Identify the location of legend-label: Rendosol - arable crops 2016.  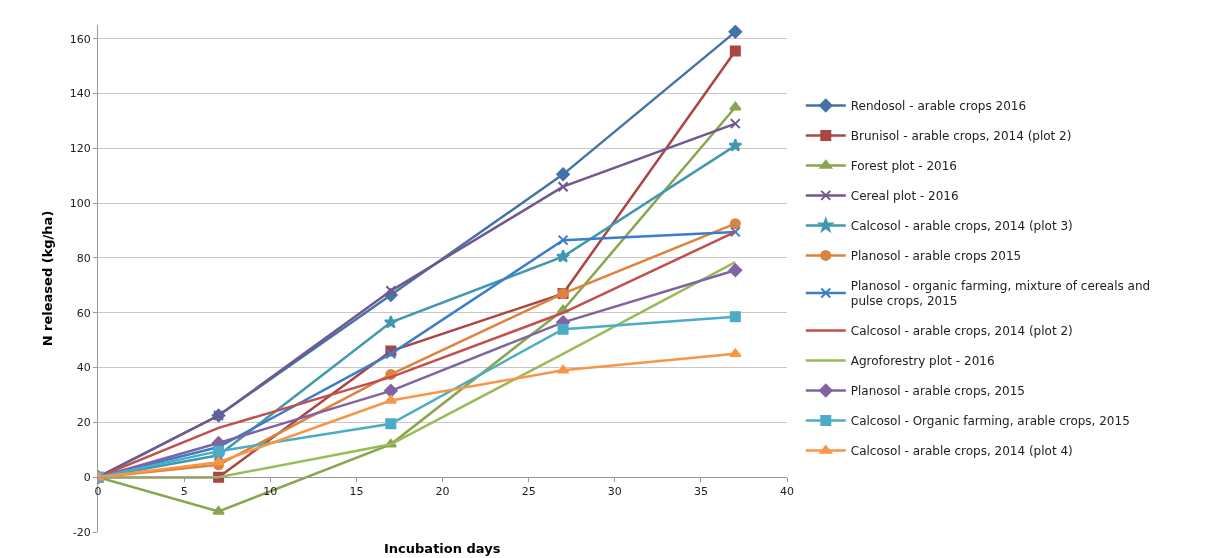
(938, 106).